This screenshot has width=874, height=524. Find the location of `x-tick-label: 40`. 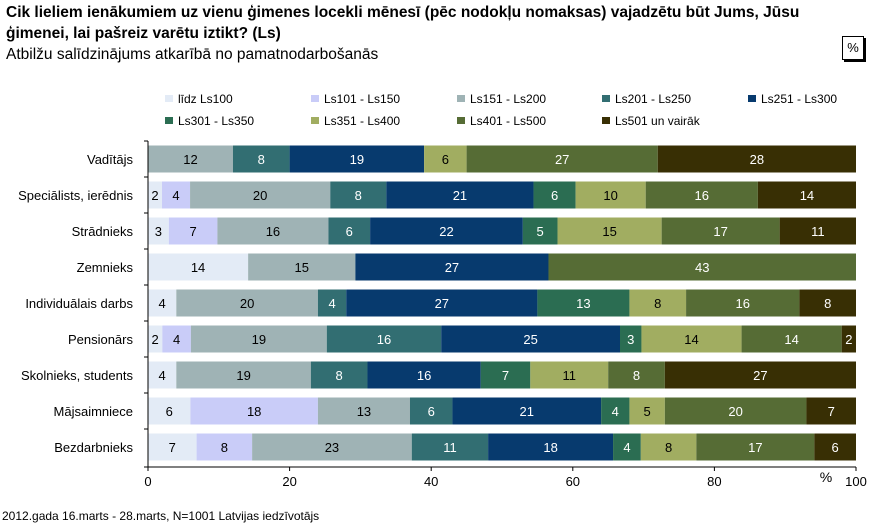

x-tick-label: 40 is located at coordinates (431, 481).